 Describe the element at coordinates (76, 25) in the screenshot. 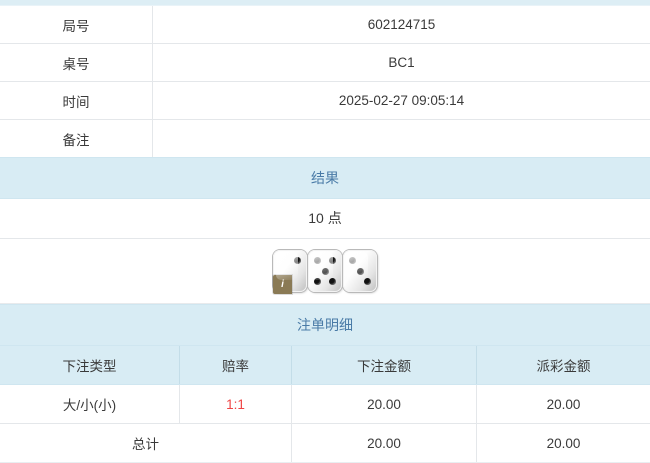

I see `info-label-round-no: 局号` at that location.